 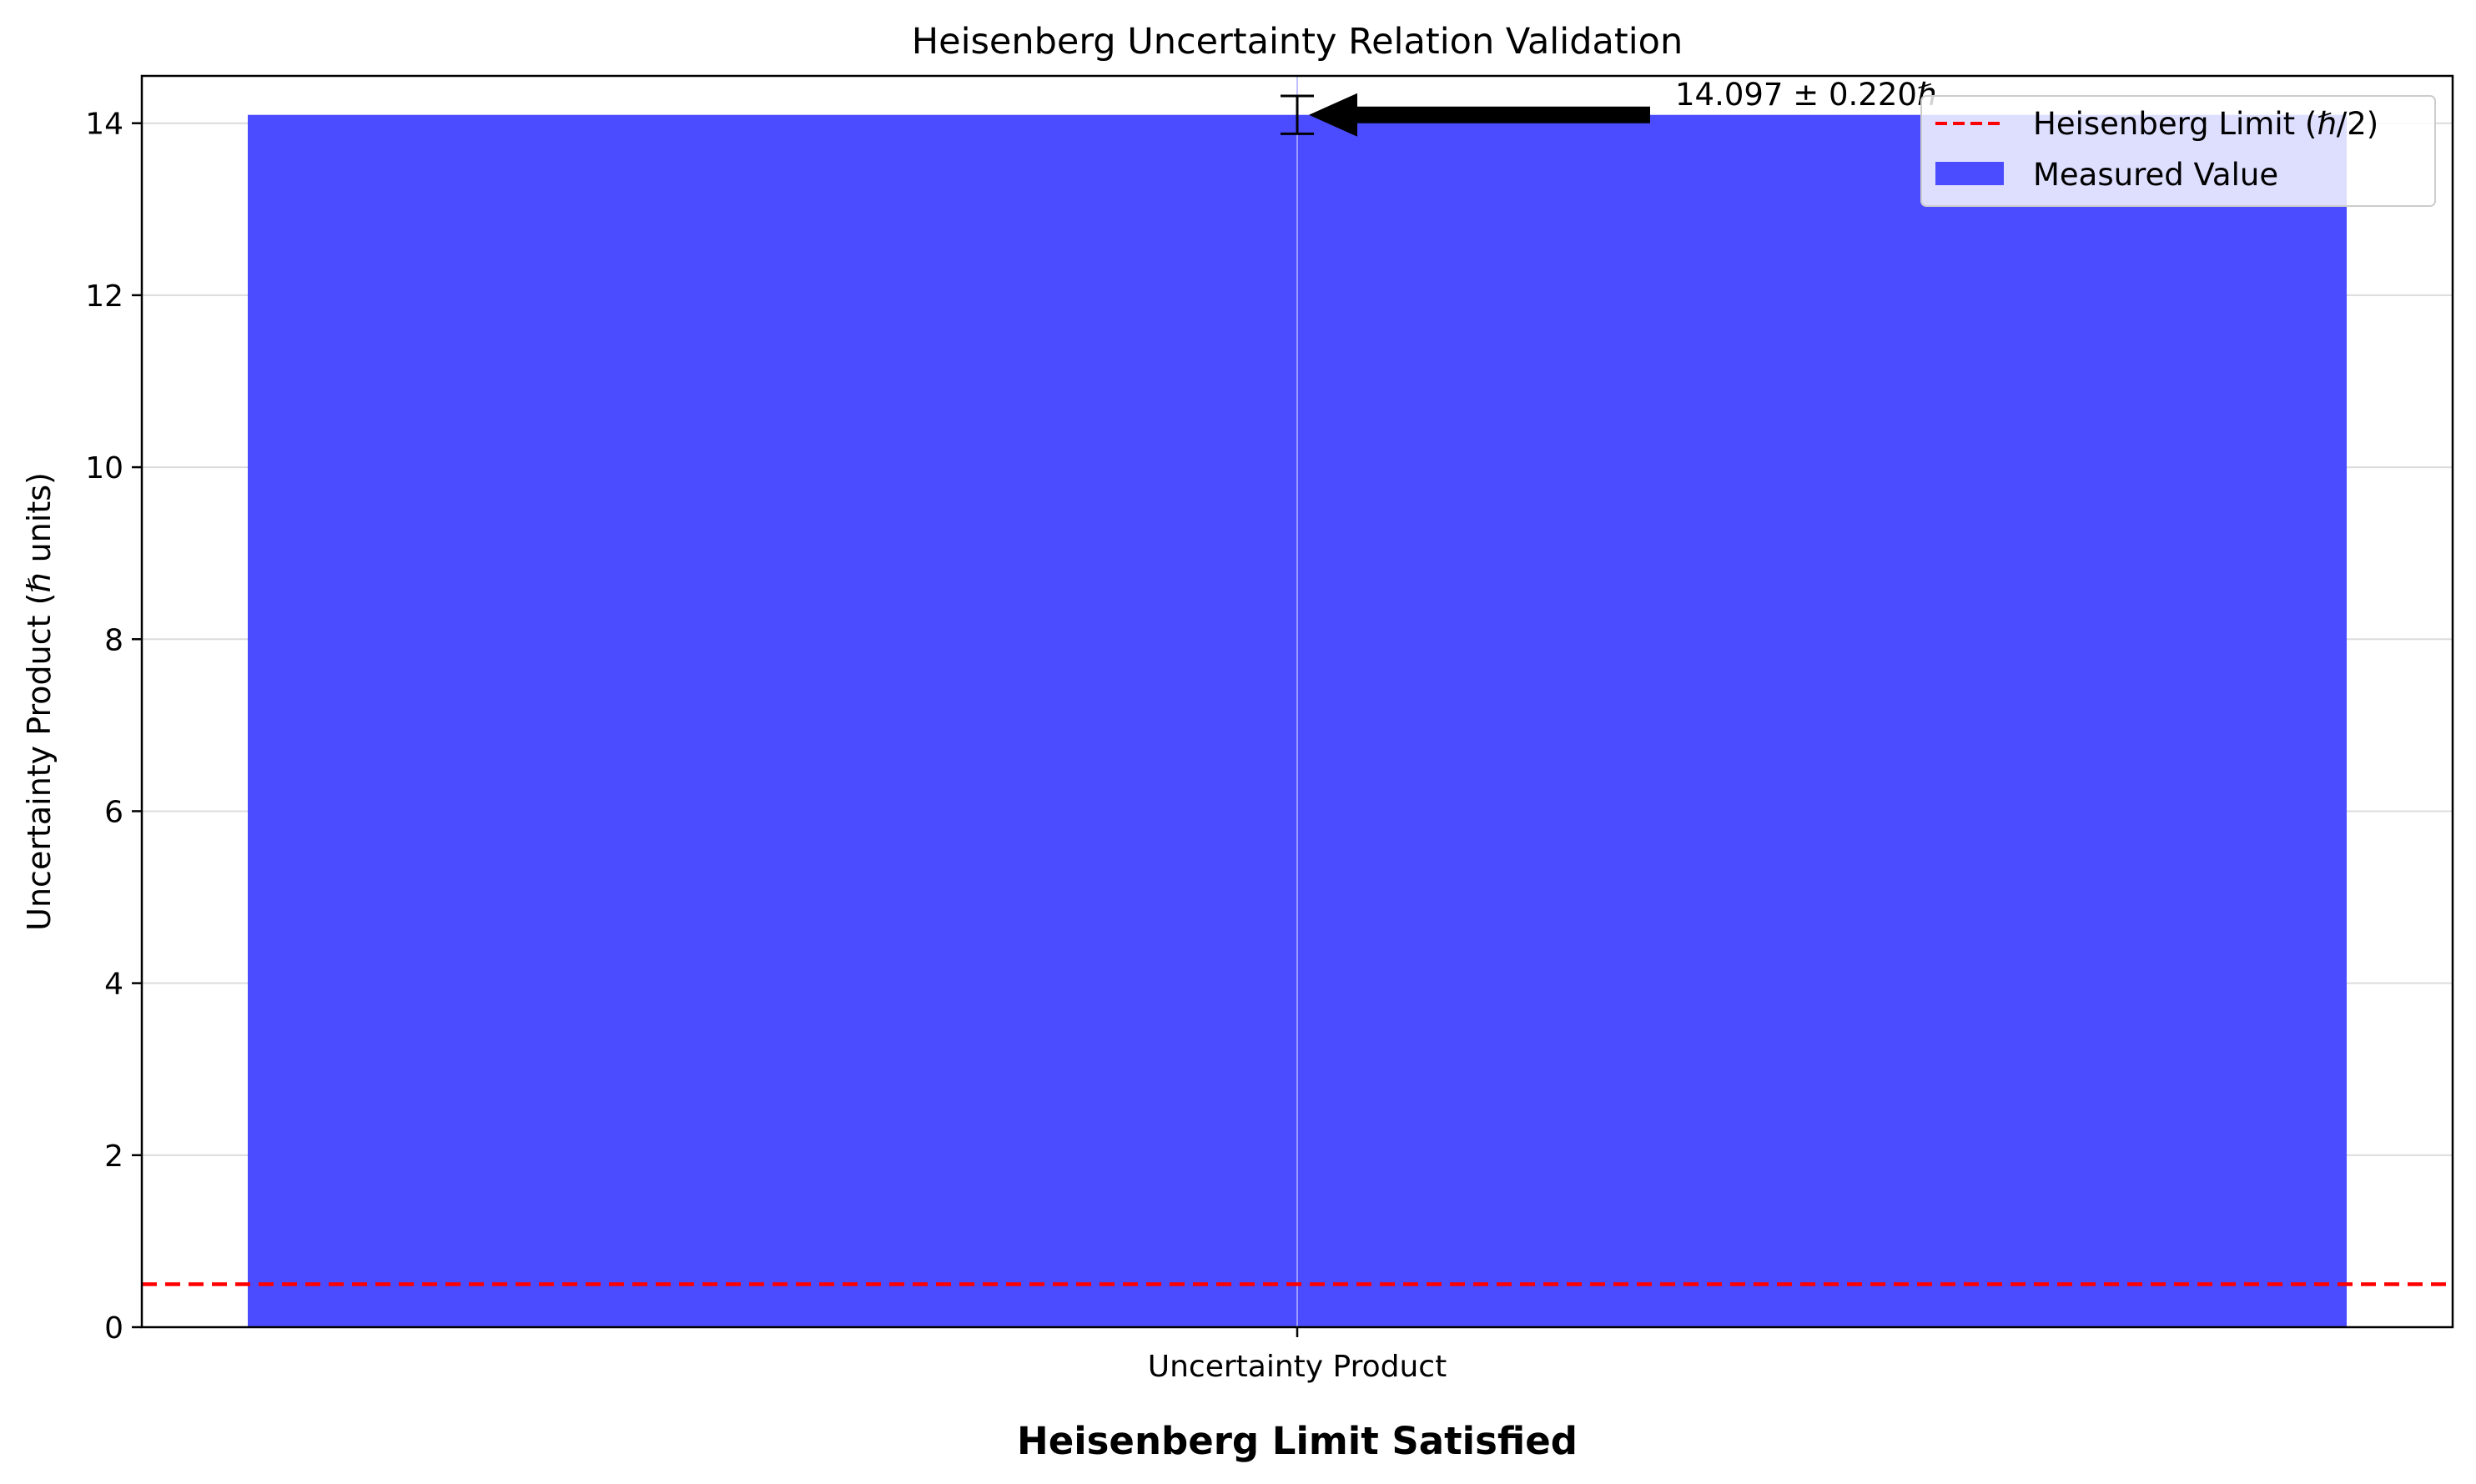 What do you see at coordinates (104, 125) in the screenshot?
I see `y-tick-label: 14` at bounding box center [104, 125].